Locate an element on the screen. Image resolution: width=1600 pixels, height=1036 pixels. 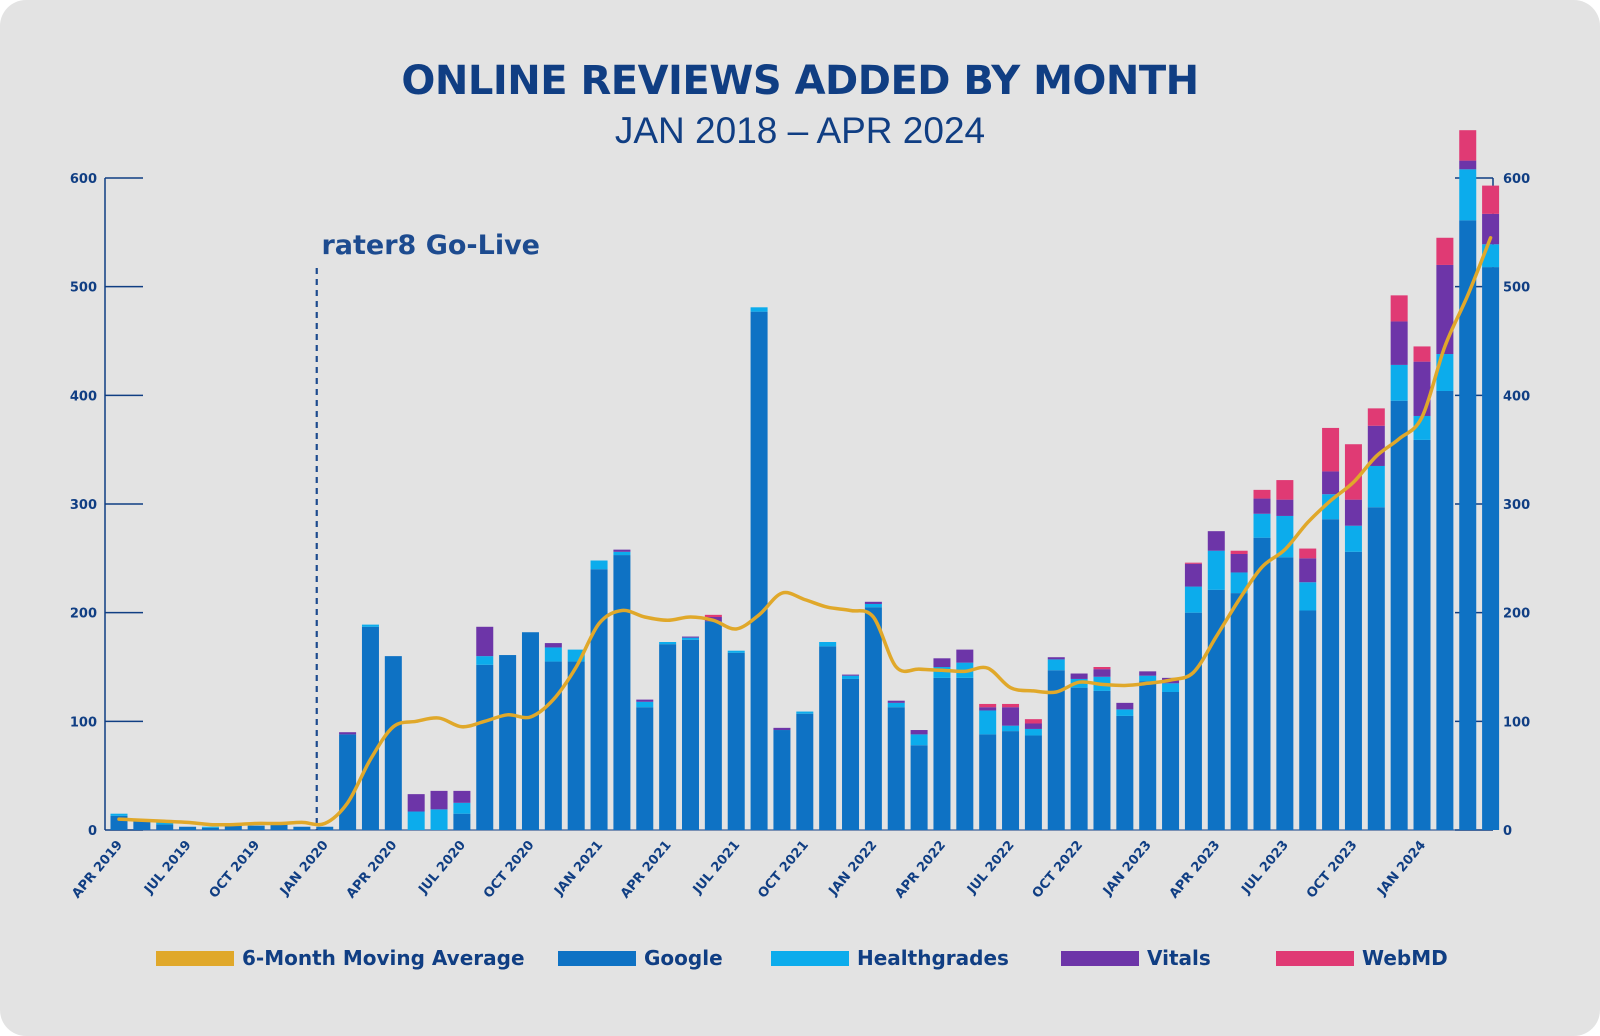
x-tick-label: OCT 2019 is located at coordinates (235, 869).